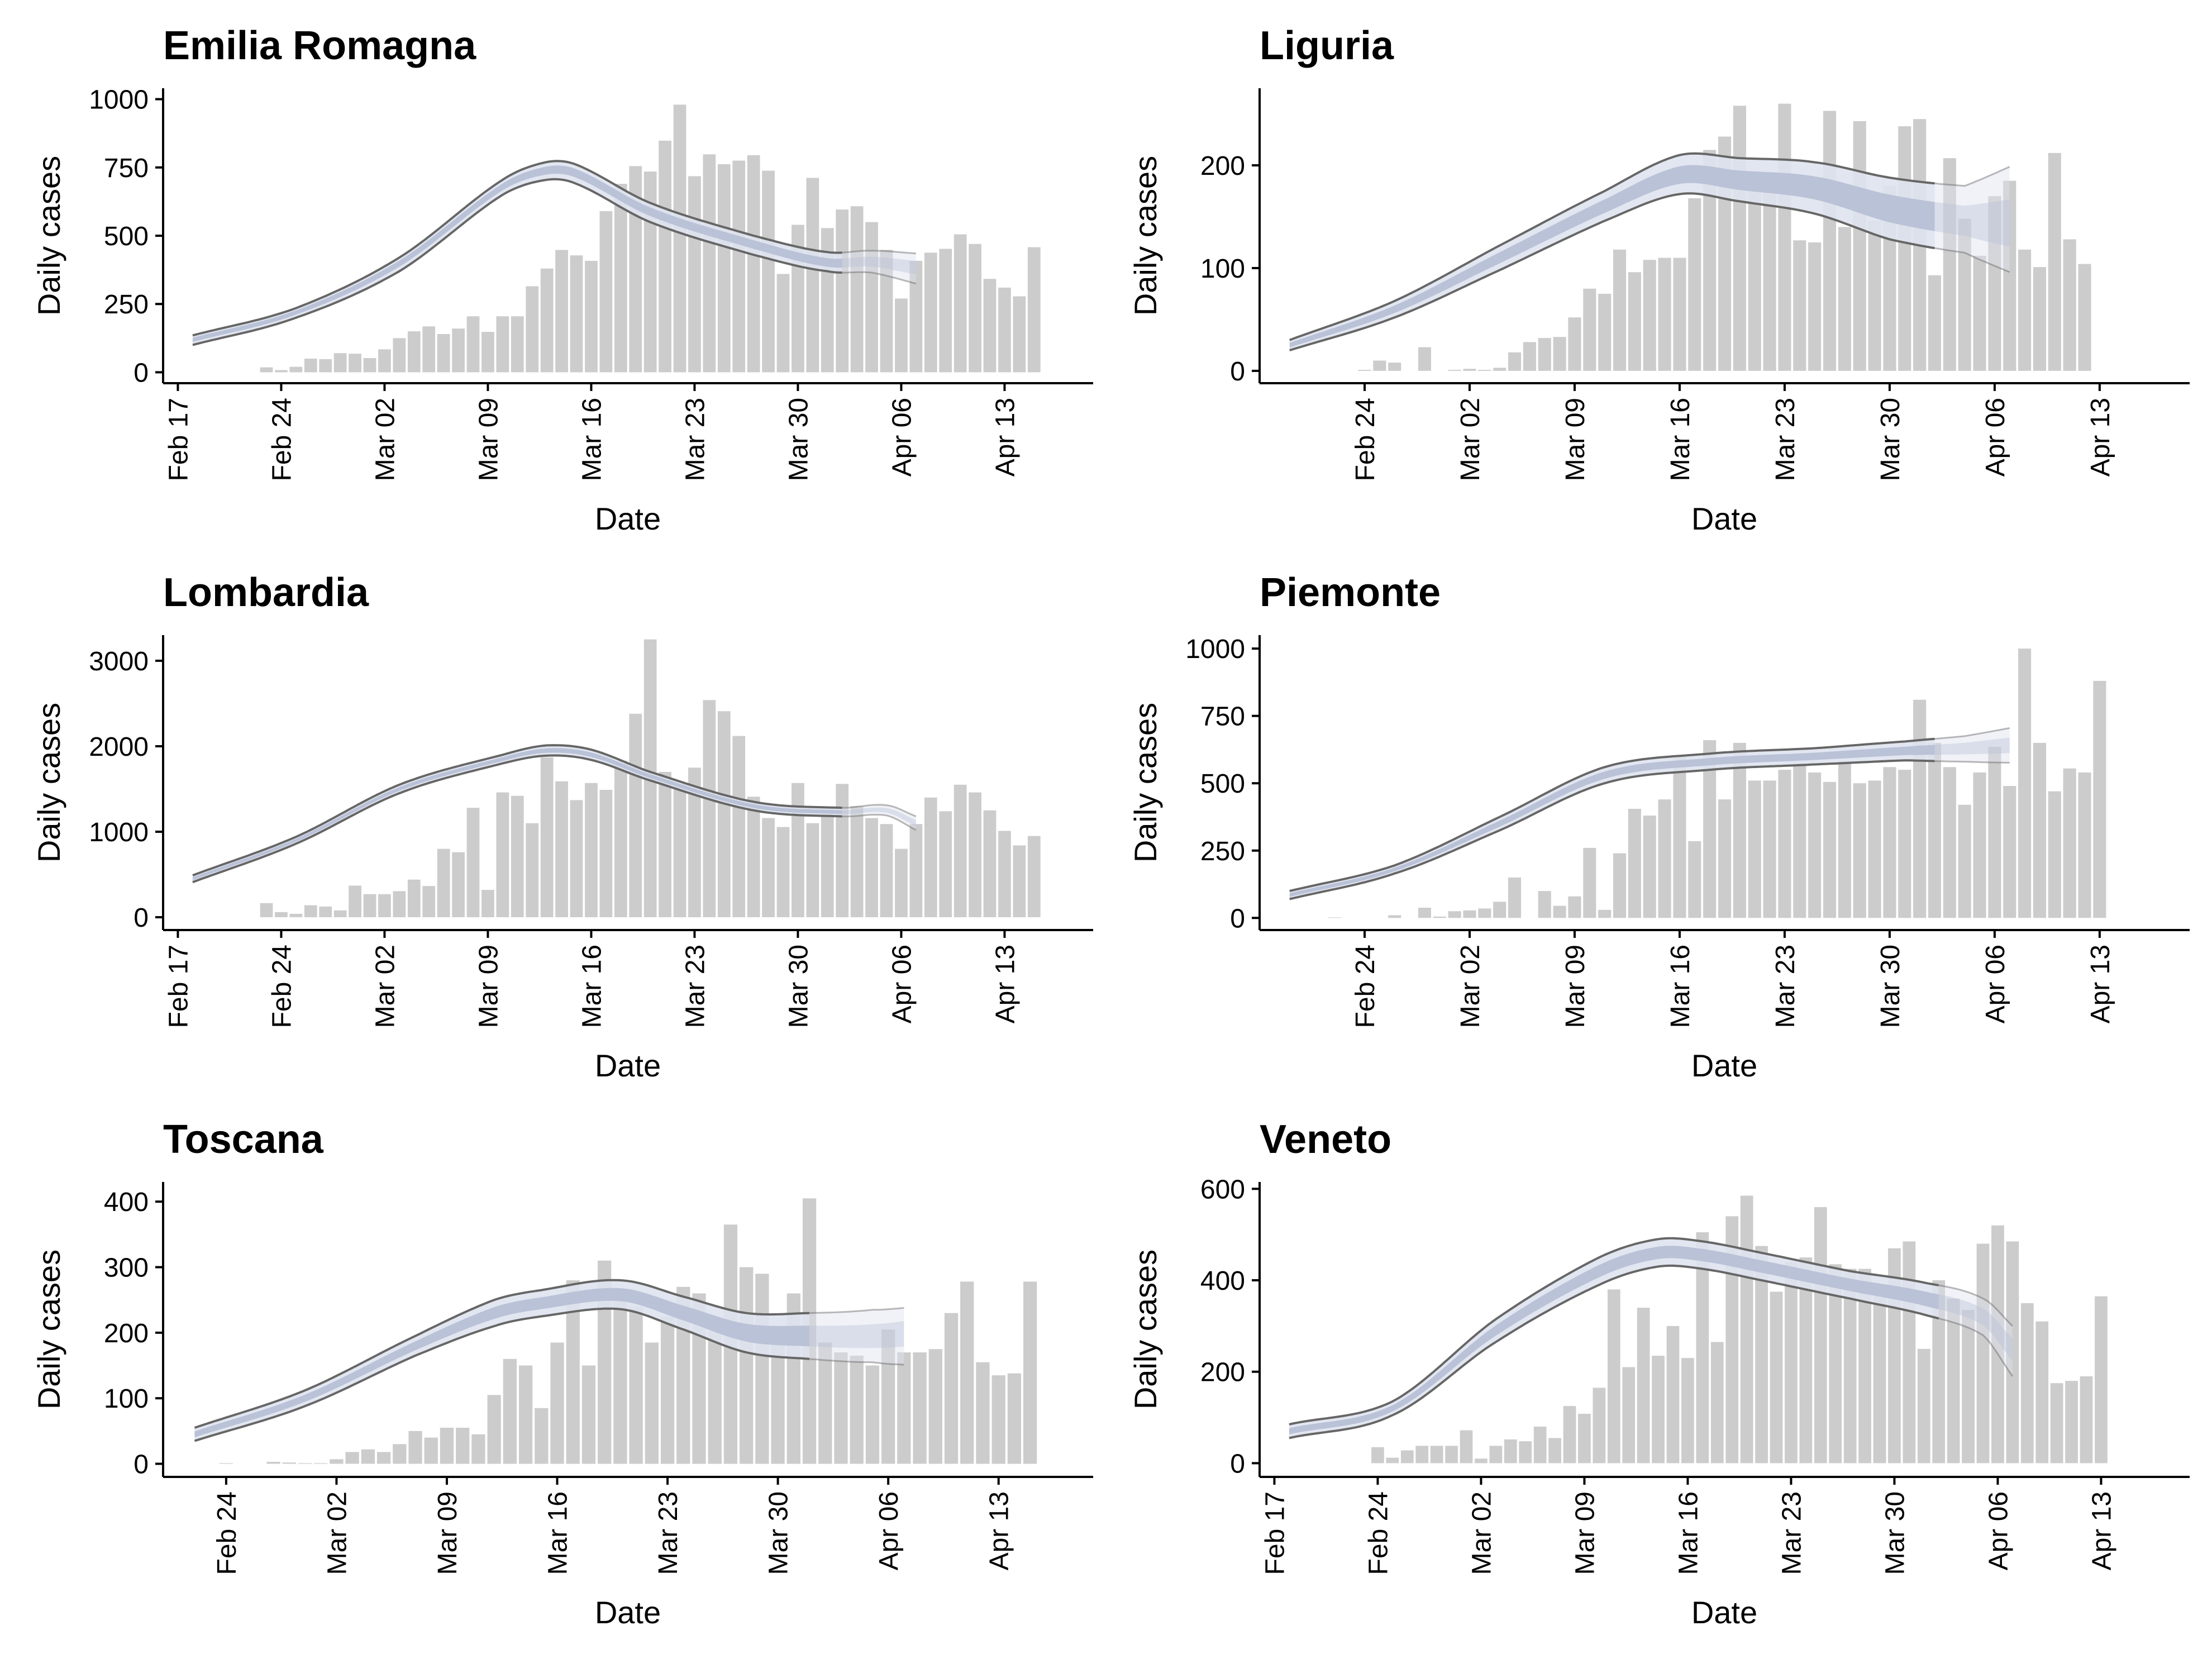 The height and width of the screenshot is (1659, 2212). I want to click on model-lower-line-forecast, so click(1976, 1347).